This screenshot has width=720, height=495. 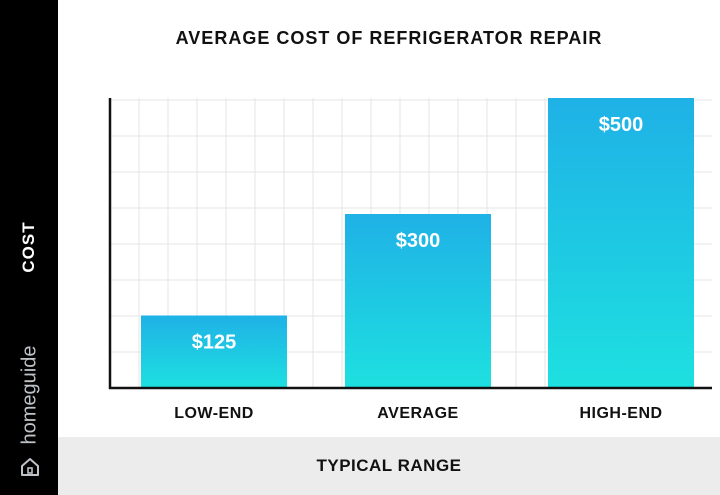 I want to click on home-icon, so click(x=30, y=467).